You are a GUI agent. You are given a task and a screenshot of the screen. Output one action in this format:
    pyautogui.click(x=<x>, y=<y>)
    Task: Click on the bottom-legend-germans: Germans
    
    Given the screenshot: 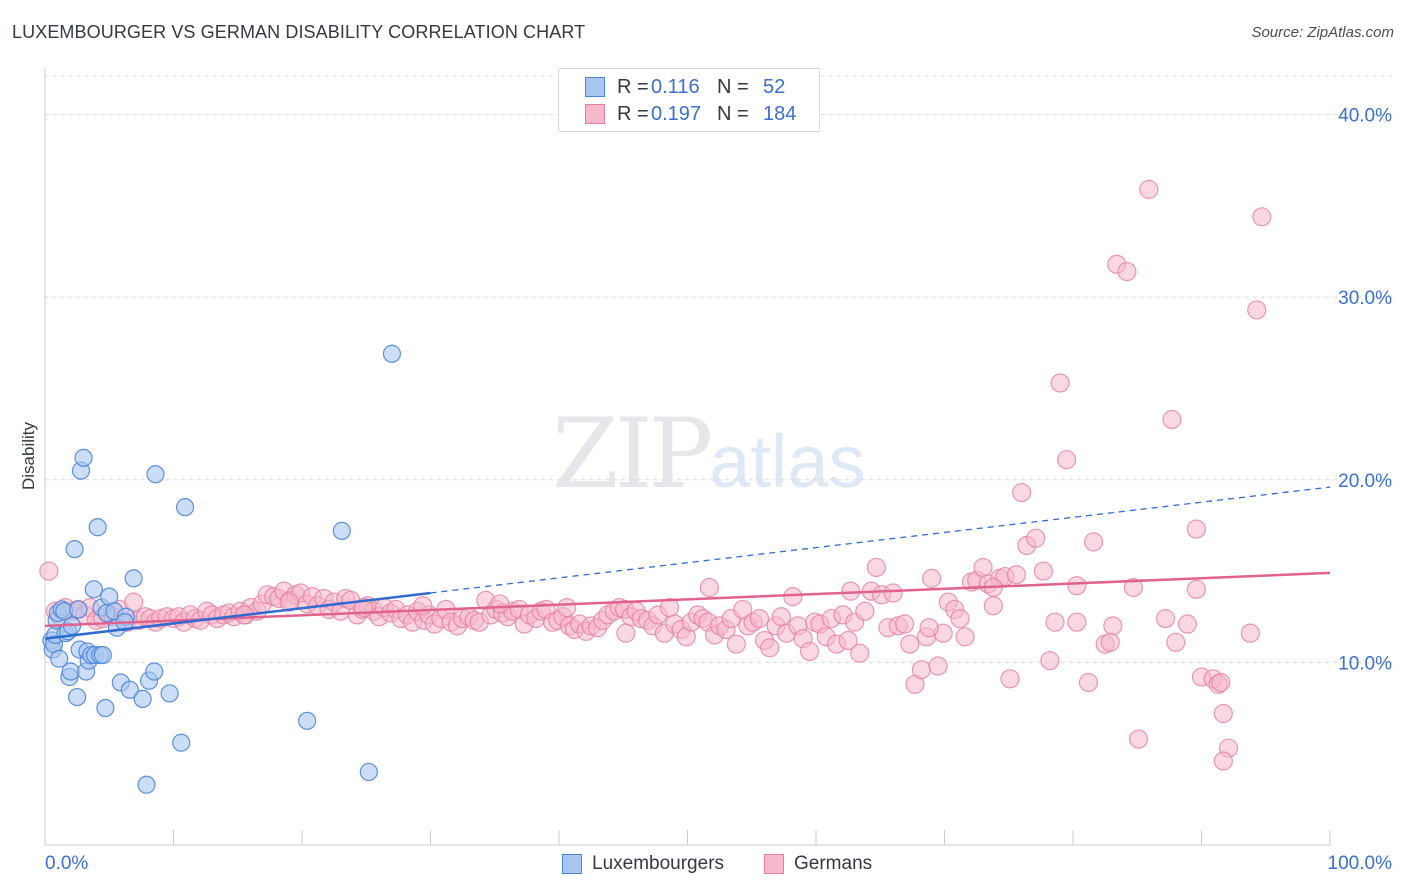 What is the action you would take?
    pyautogui.click(x=818, y=864)
    